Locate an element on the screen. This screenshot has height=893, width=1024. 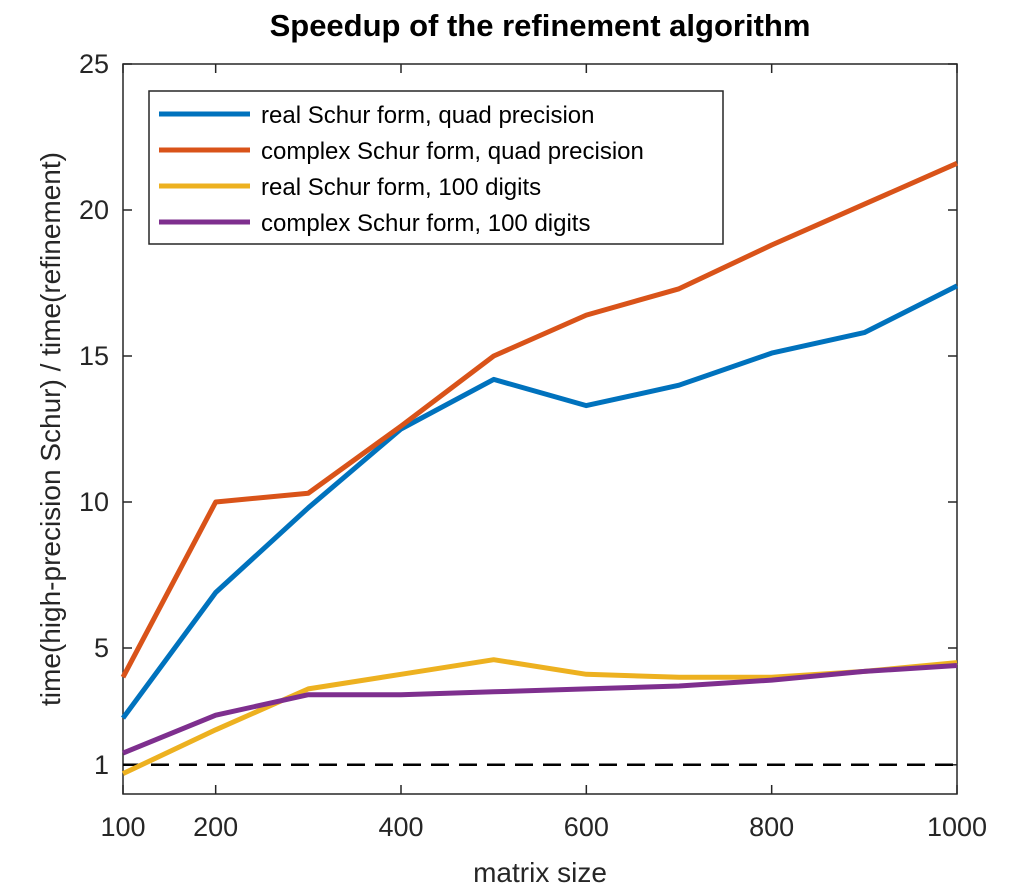
y-tick-label: 5 is located at coordinates (101, 648).